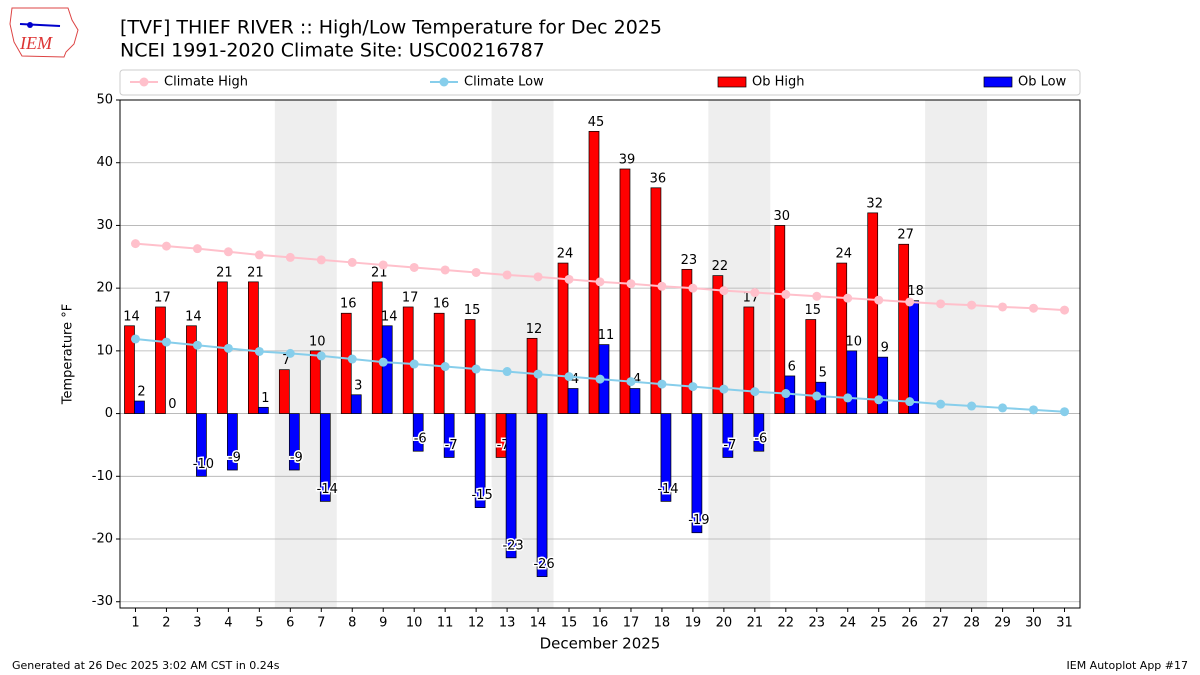  I want to click on x-tick-label: 1, so click(135, 623).